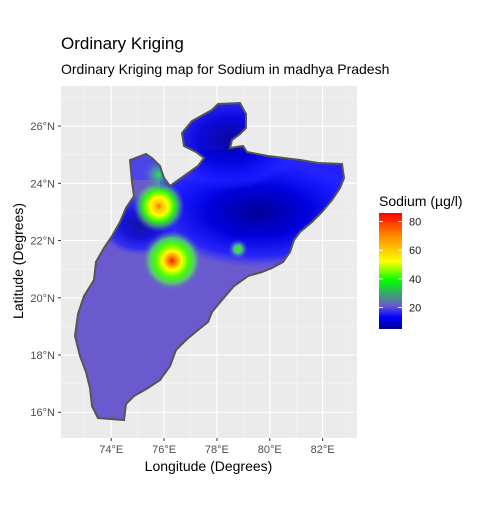 The image size is (480, 514). What do you see at coordinates (390, 271) in the screenshot?
I see `legend-colorbar` at bounding box center [390, 271].